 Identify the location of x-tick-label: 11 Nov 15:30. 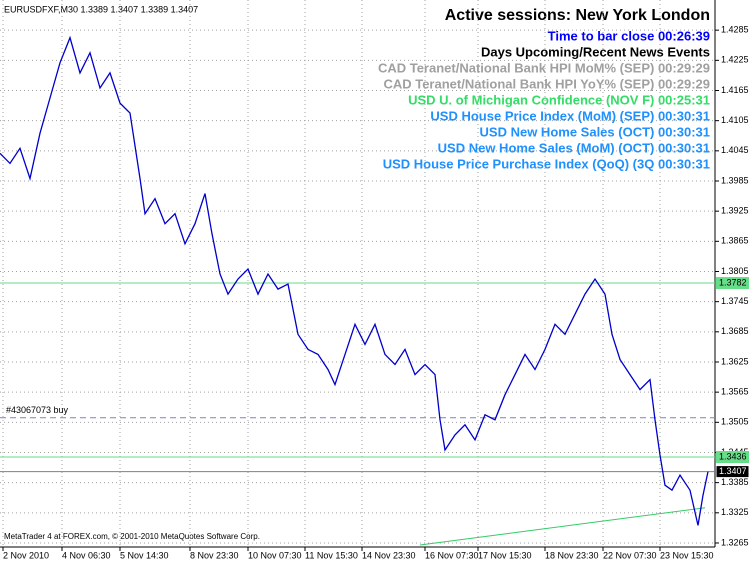
(331, 555).